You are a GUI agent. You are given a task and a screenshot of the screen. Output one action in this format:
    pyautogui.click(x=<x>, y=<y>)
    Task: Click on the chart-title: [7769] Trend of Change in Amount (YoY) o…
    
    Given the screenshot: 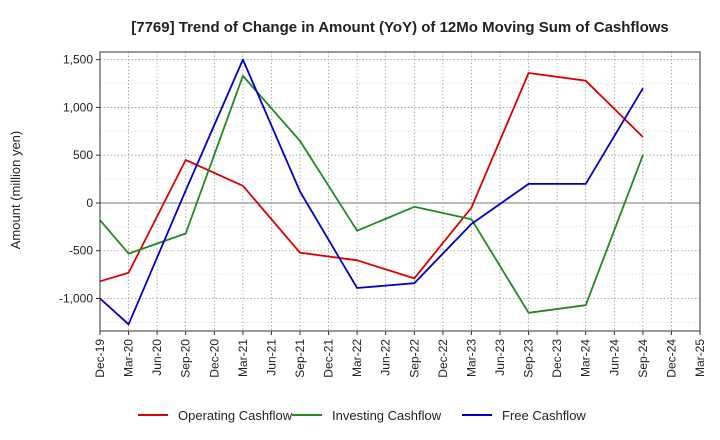 What is the action you would take?
    pyautogui.click(x=400, y=27)
    